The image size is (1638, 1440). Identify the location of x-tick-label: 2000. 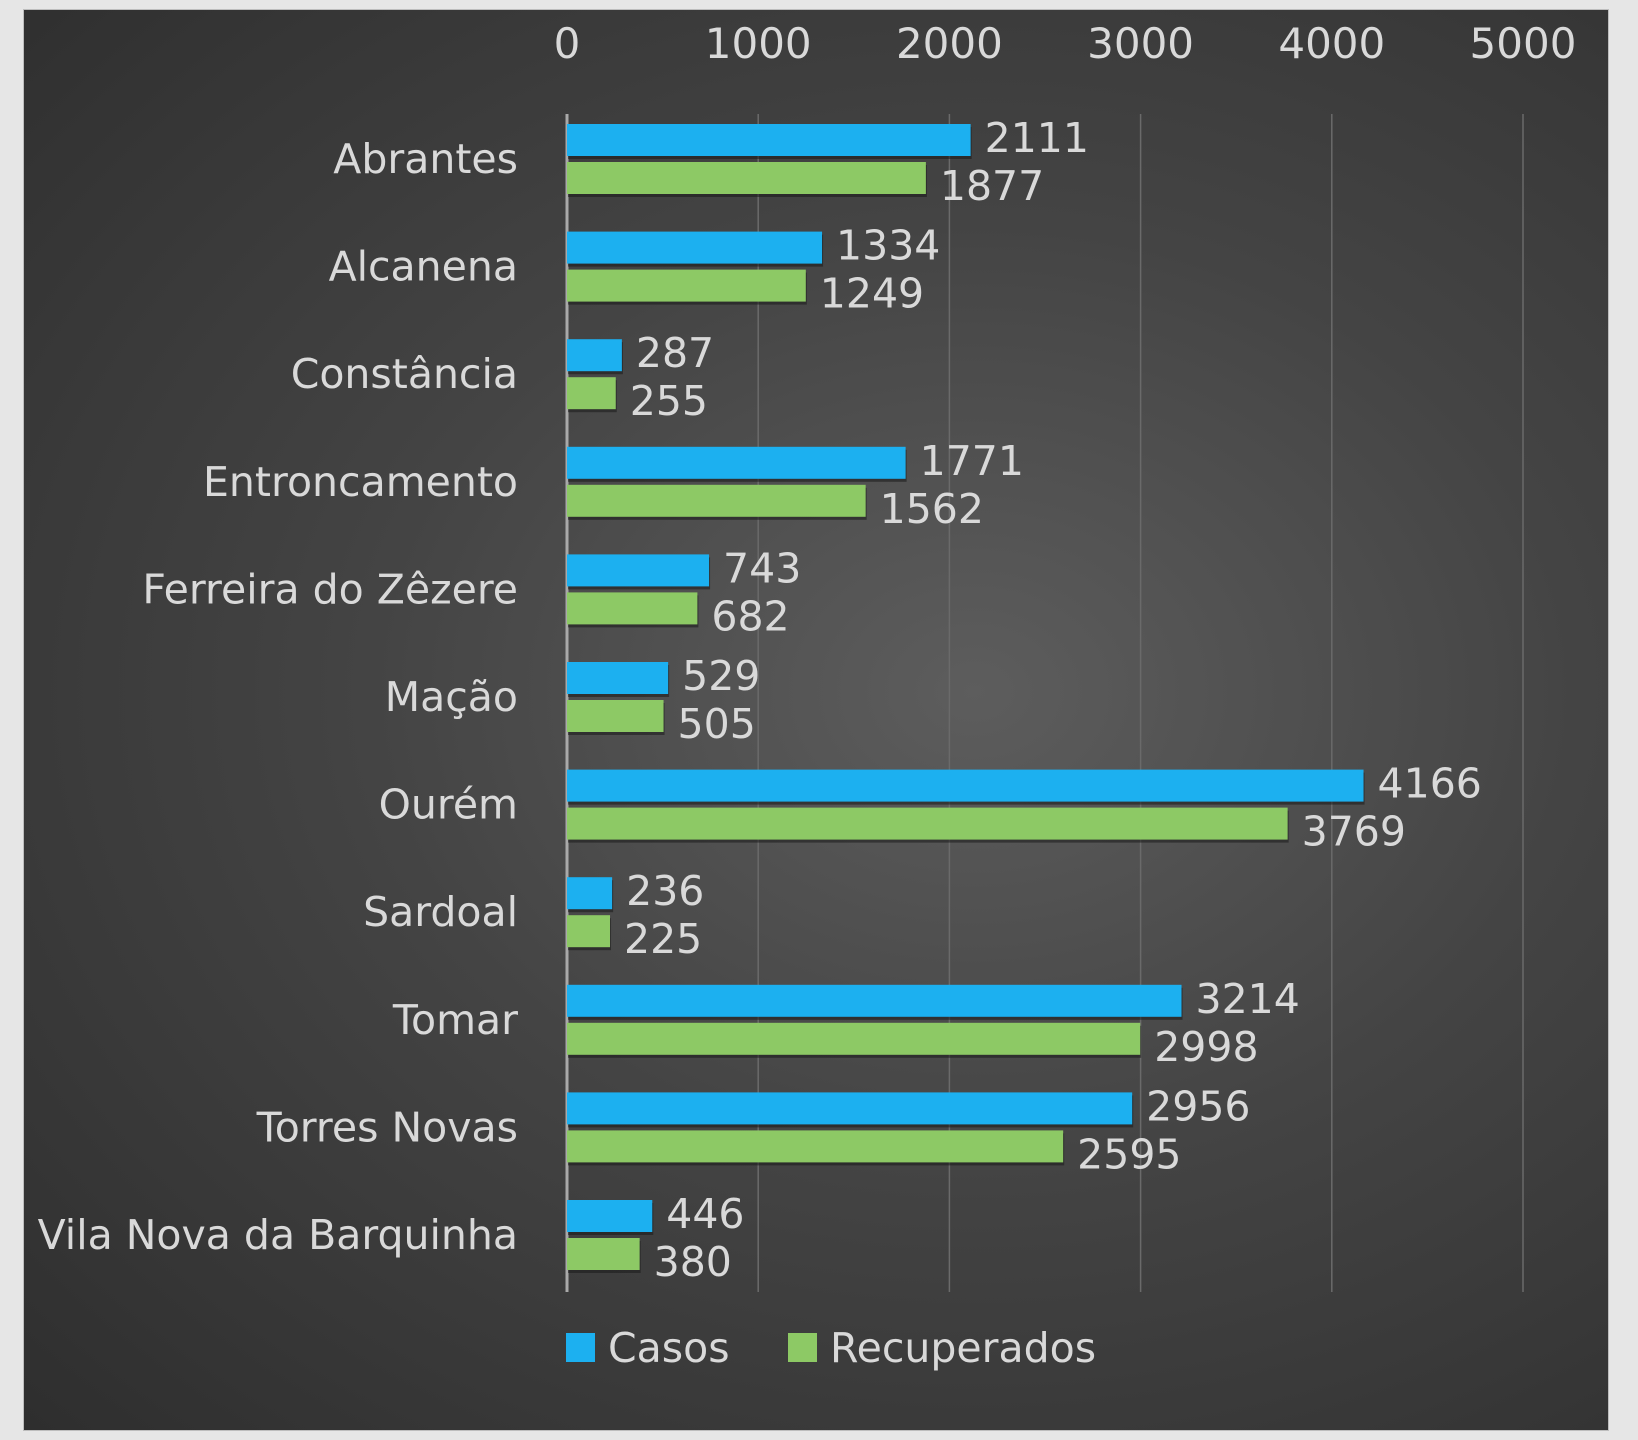
(949, 43).